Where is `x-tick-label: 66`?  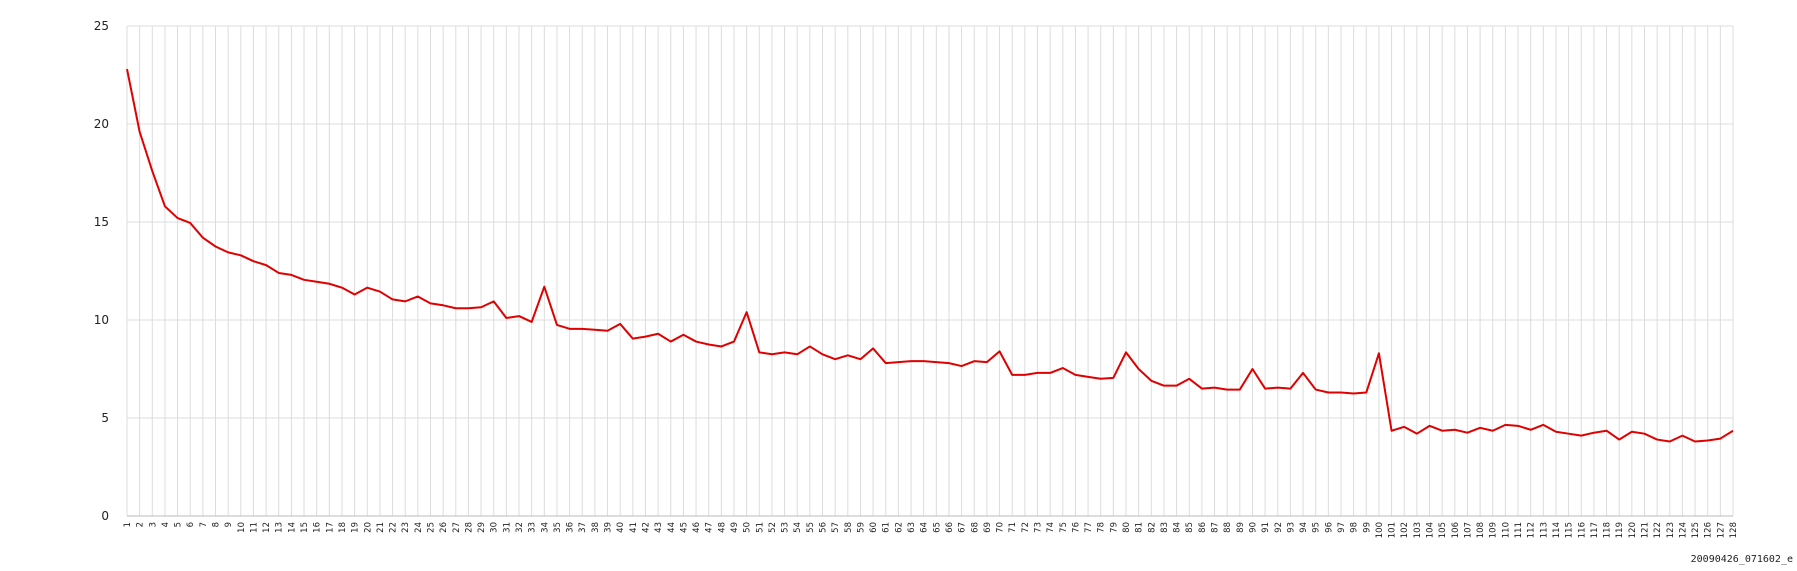 x-tick-label: 66 is located at coordinates (950, 527).